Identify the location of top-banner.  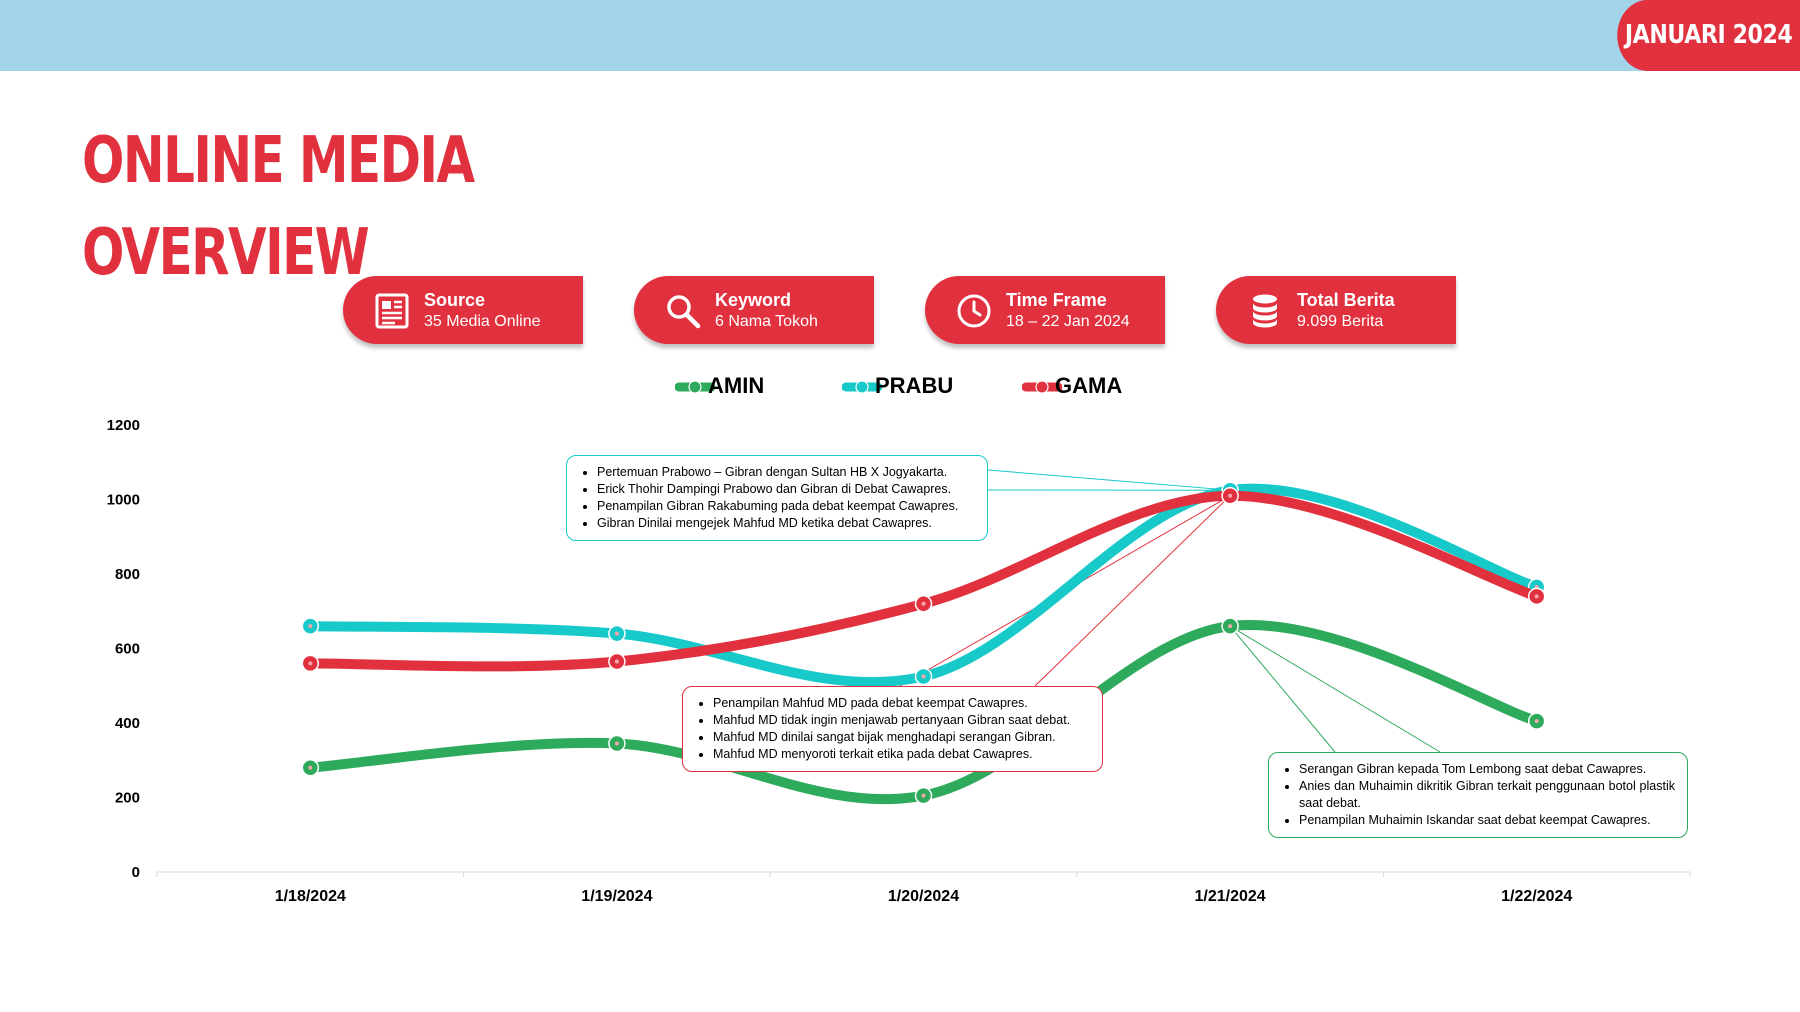
(900, 35).